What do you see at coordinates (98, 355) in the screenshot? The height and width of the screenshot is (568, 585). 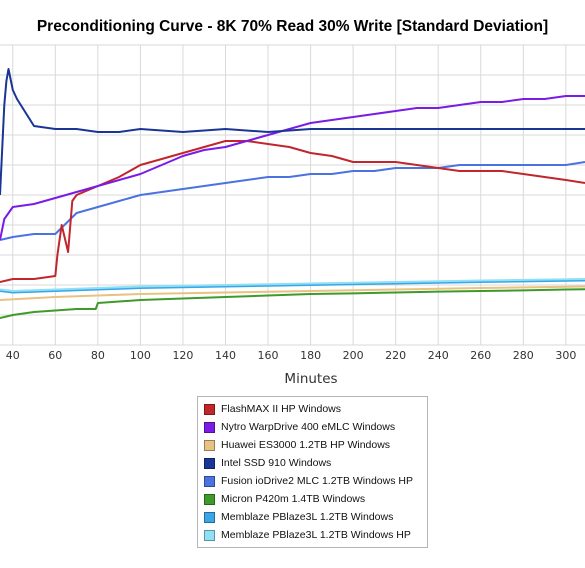 I see `x-tick-label: 80` at bounding box center [98, 355].